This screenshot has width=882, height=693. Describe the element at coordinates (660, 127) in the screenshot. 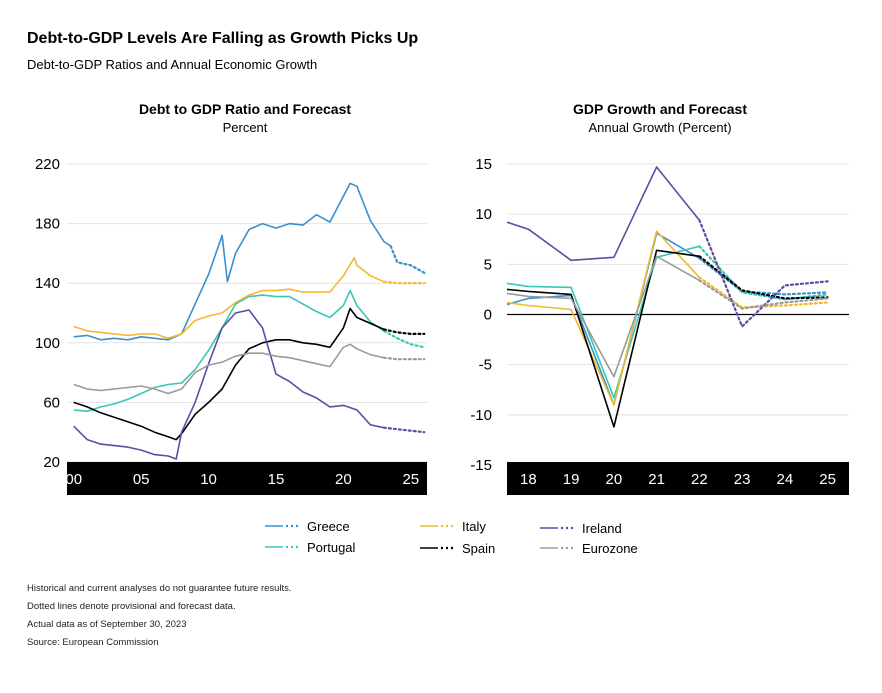

I see `right-chart-subtitle: Annual Growth (Percent)` at that location.